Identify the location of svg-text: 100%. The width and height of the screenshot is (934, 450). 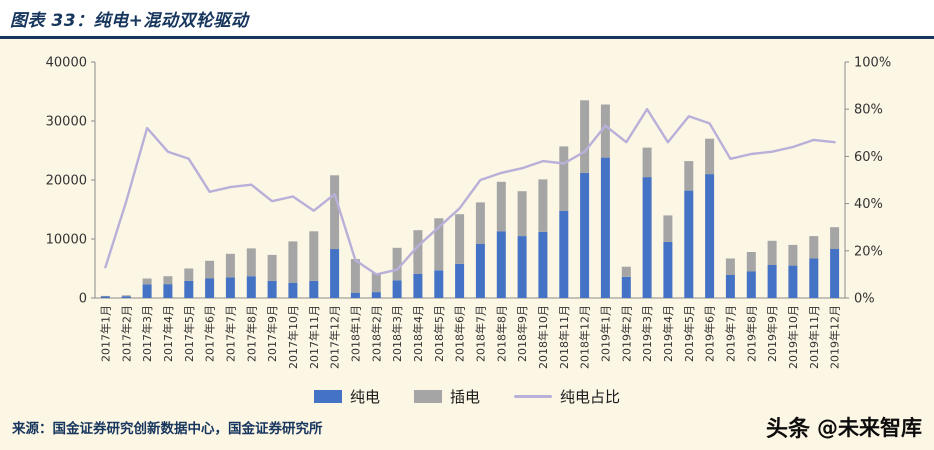
(872, 63).